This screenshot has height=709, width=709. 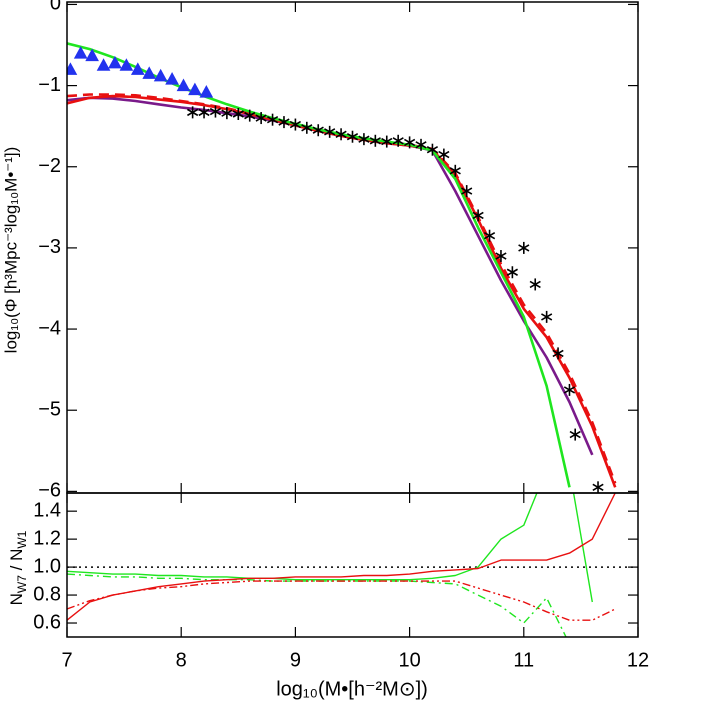 I want to click on label-part: N, so click(x=16, y=599).